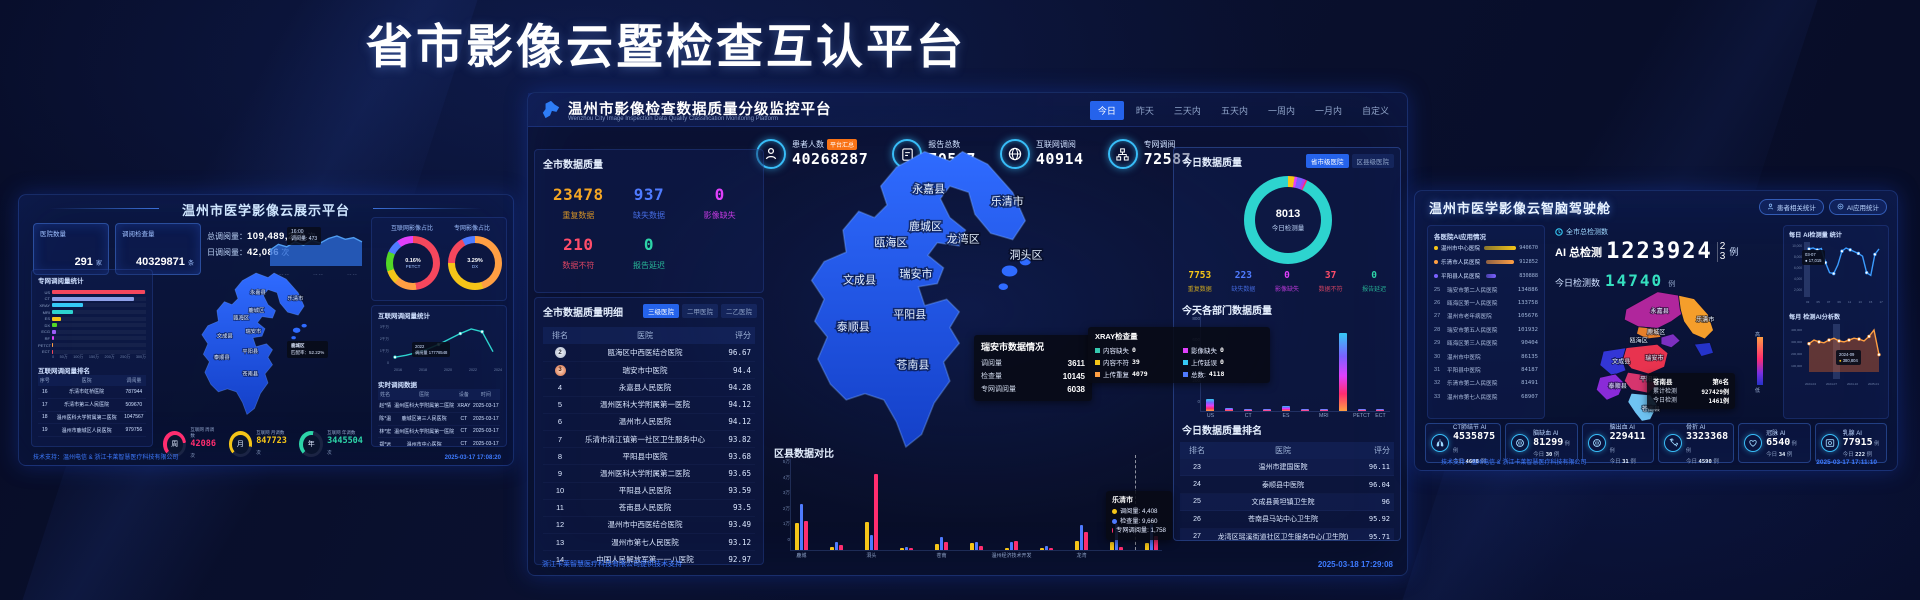 Image resolution: width=1920 pixels, height=600 pixels. Describe the element at coordinates (645, 370) in the screenshot. I see `hospital-name: 瑞安市中医院` at that location.